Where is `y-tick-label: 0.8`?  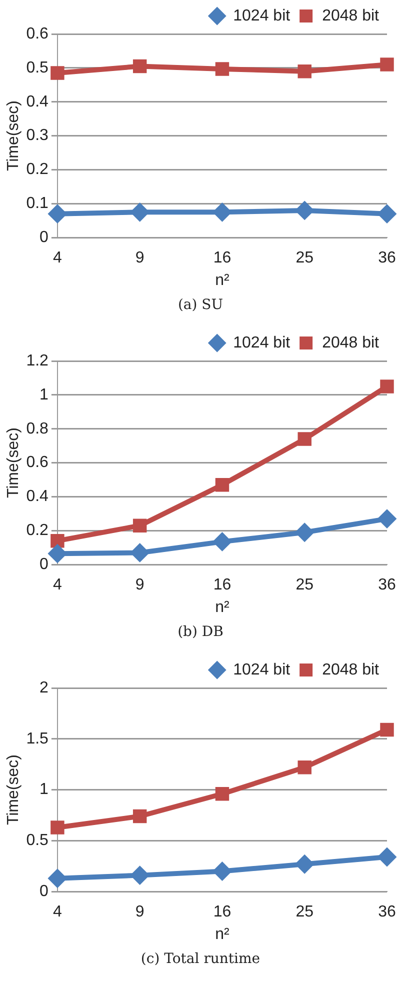 y-tick-label: 0.8 is located at coordinates (37, 429).